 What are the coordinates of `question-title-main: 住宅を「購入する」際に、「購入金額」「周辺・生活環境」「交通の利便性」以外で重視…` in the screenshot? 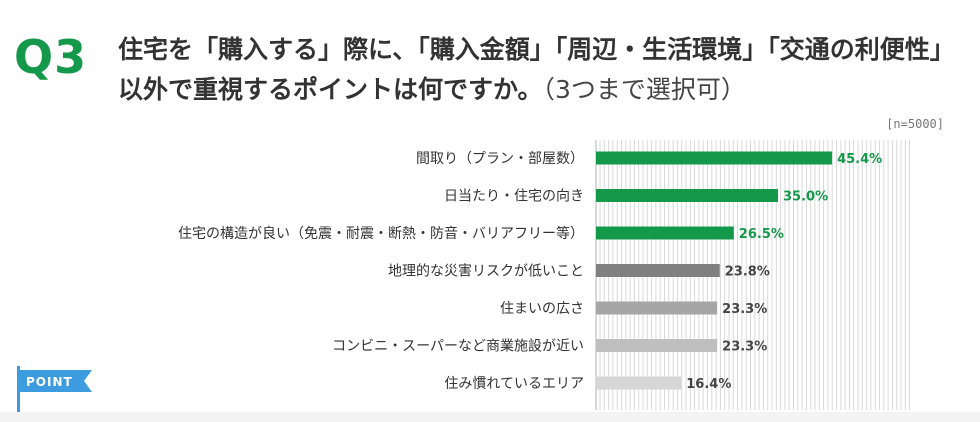 It's located at (536, 69).